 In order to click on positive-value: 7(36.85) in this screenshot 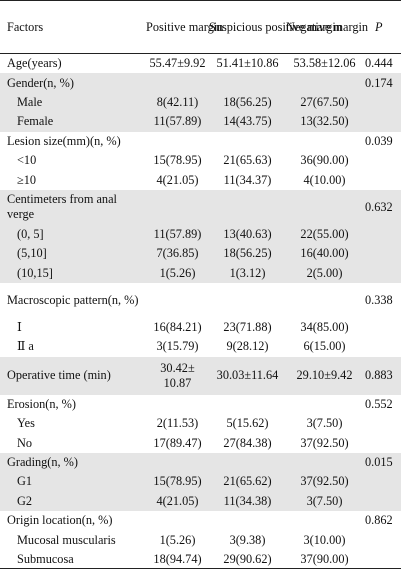, I will do `click(177, 253)`.